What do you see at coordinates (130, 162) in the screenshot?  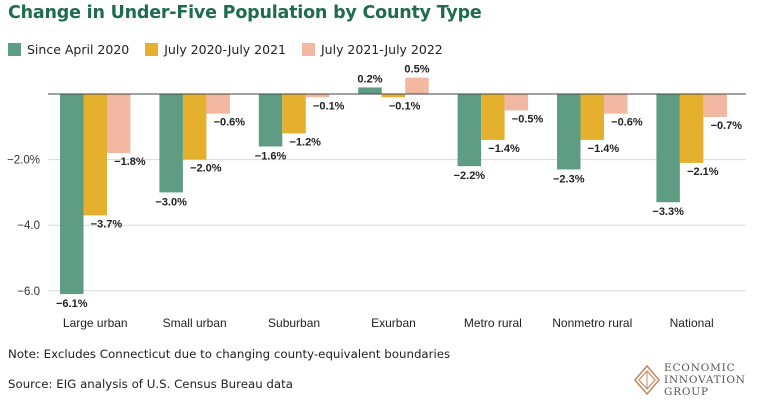 I see `data-label: −1.8%` at bounding box center [130, 162].